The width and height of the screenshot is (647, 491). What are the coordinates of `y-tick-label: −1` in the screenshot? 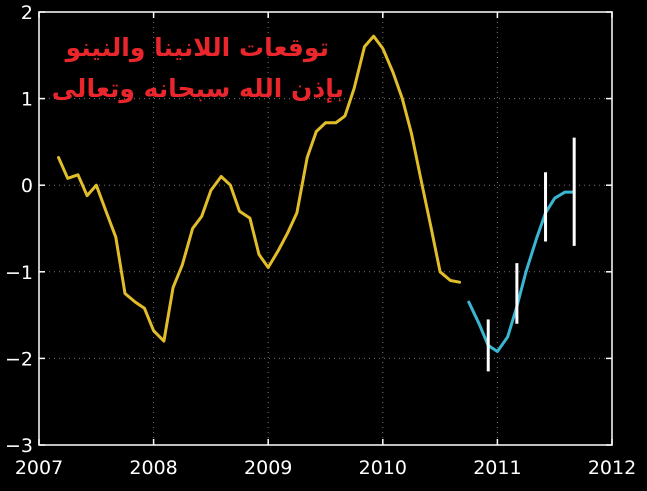 It's located at (19, 273).